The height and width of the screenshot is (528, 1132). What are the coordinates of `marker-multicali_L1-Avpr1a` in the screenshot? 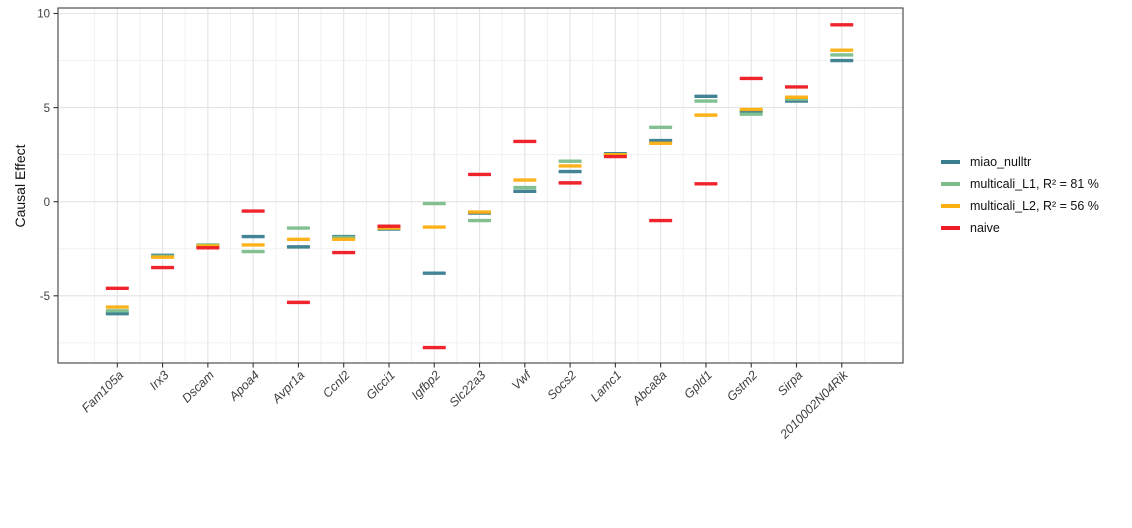 It's located at (298, 228).